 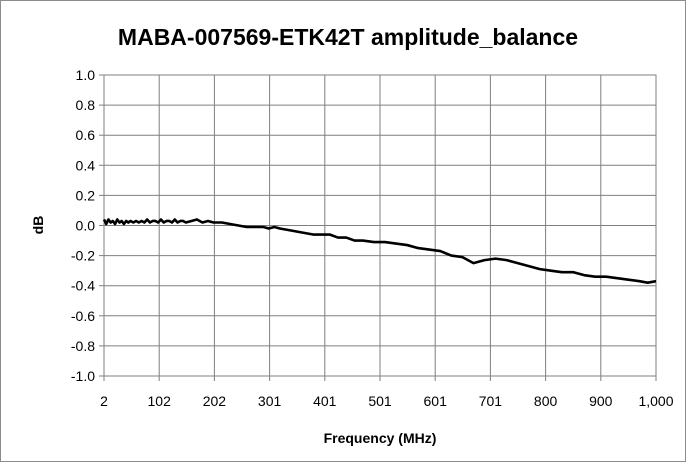 I want to click on y-tick-label: -1.0, so click(x=83, y=376).